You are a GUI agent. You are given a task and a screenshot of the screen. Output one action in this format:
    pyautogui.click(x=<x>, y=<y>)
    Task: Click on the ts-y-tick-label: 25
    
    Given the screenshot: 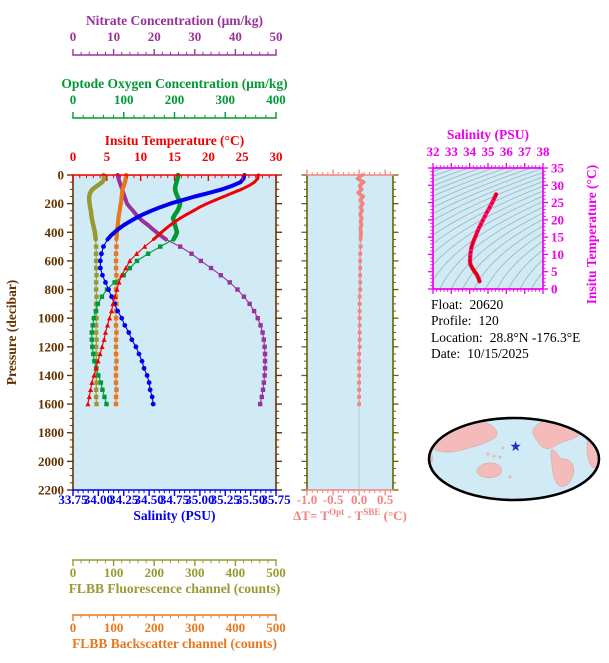 What is the action you would take?
    pyautogui.click(x=558, y=202)
    